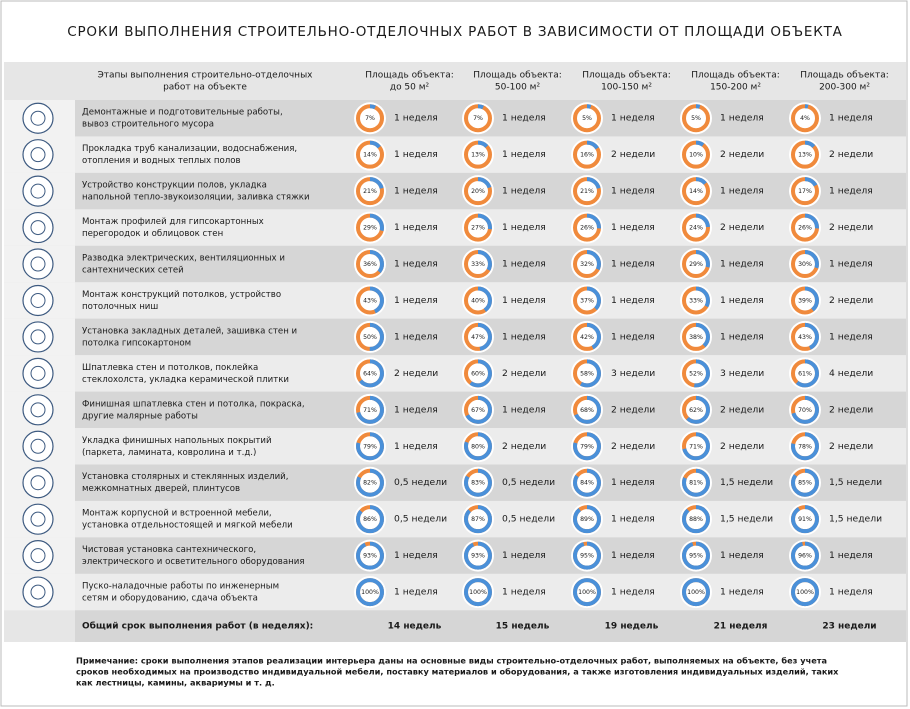 The image size is (910, 709). What do you see at coordinates (170, 368) in the screenshot?
I see `stage: Шпатлевка стен и потолков, поклейка` at bounding box center [170, 368].